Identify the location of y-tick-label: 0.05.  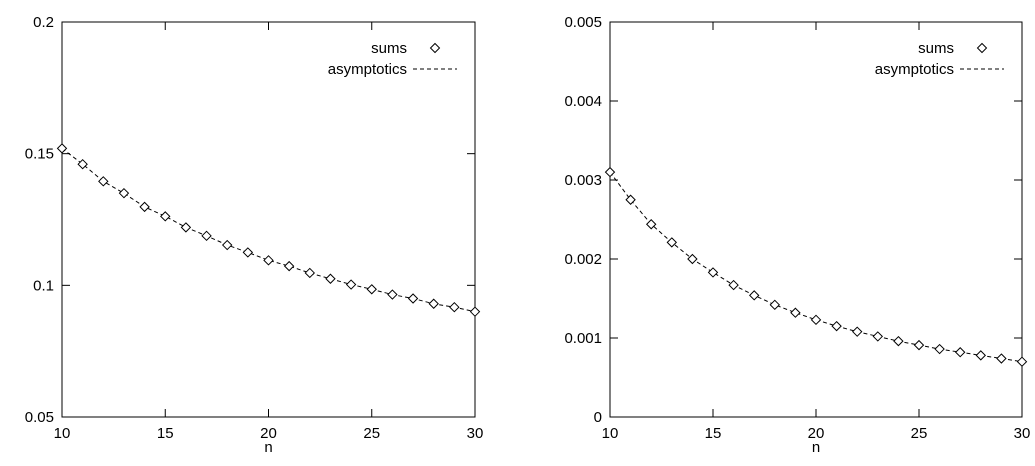
(39, 417).